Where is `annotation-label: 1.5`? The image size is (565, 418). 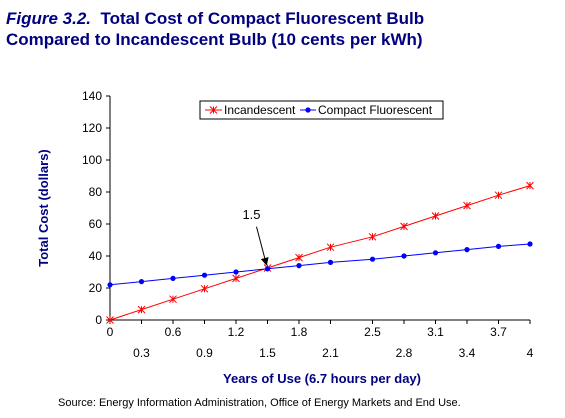
annotation-label: 1.5 is located at coordinates (251, 214).